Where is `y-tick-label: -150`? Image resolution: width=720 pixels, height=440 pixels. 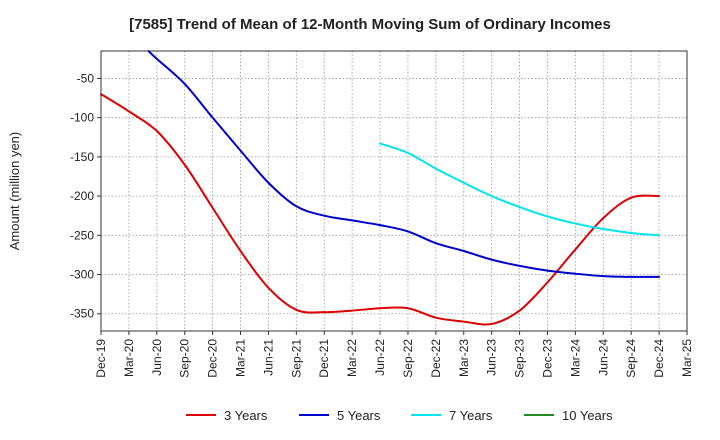
y-tick-label: -150 is located at coordinates (82, 157).